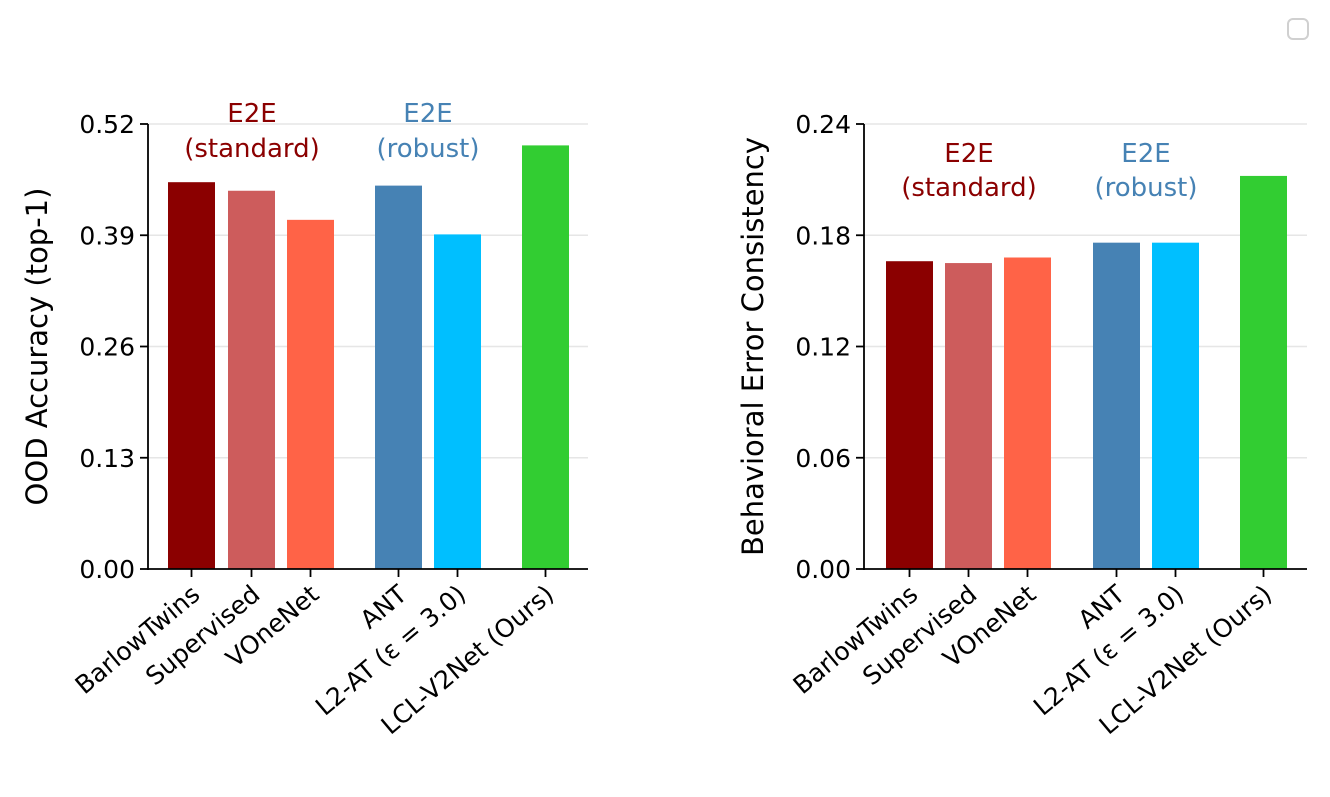 The width and height of the screenshot is (1330, 797). Describe the element at coordinates (823, 235) in the screenshot. I see `y-tick-label: 0.18` at that location.